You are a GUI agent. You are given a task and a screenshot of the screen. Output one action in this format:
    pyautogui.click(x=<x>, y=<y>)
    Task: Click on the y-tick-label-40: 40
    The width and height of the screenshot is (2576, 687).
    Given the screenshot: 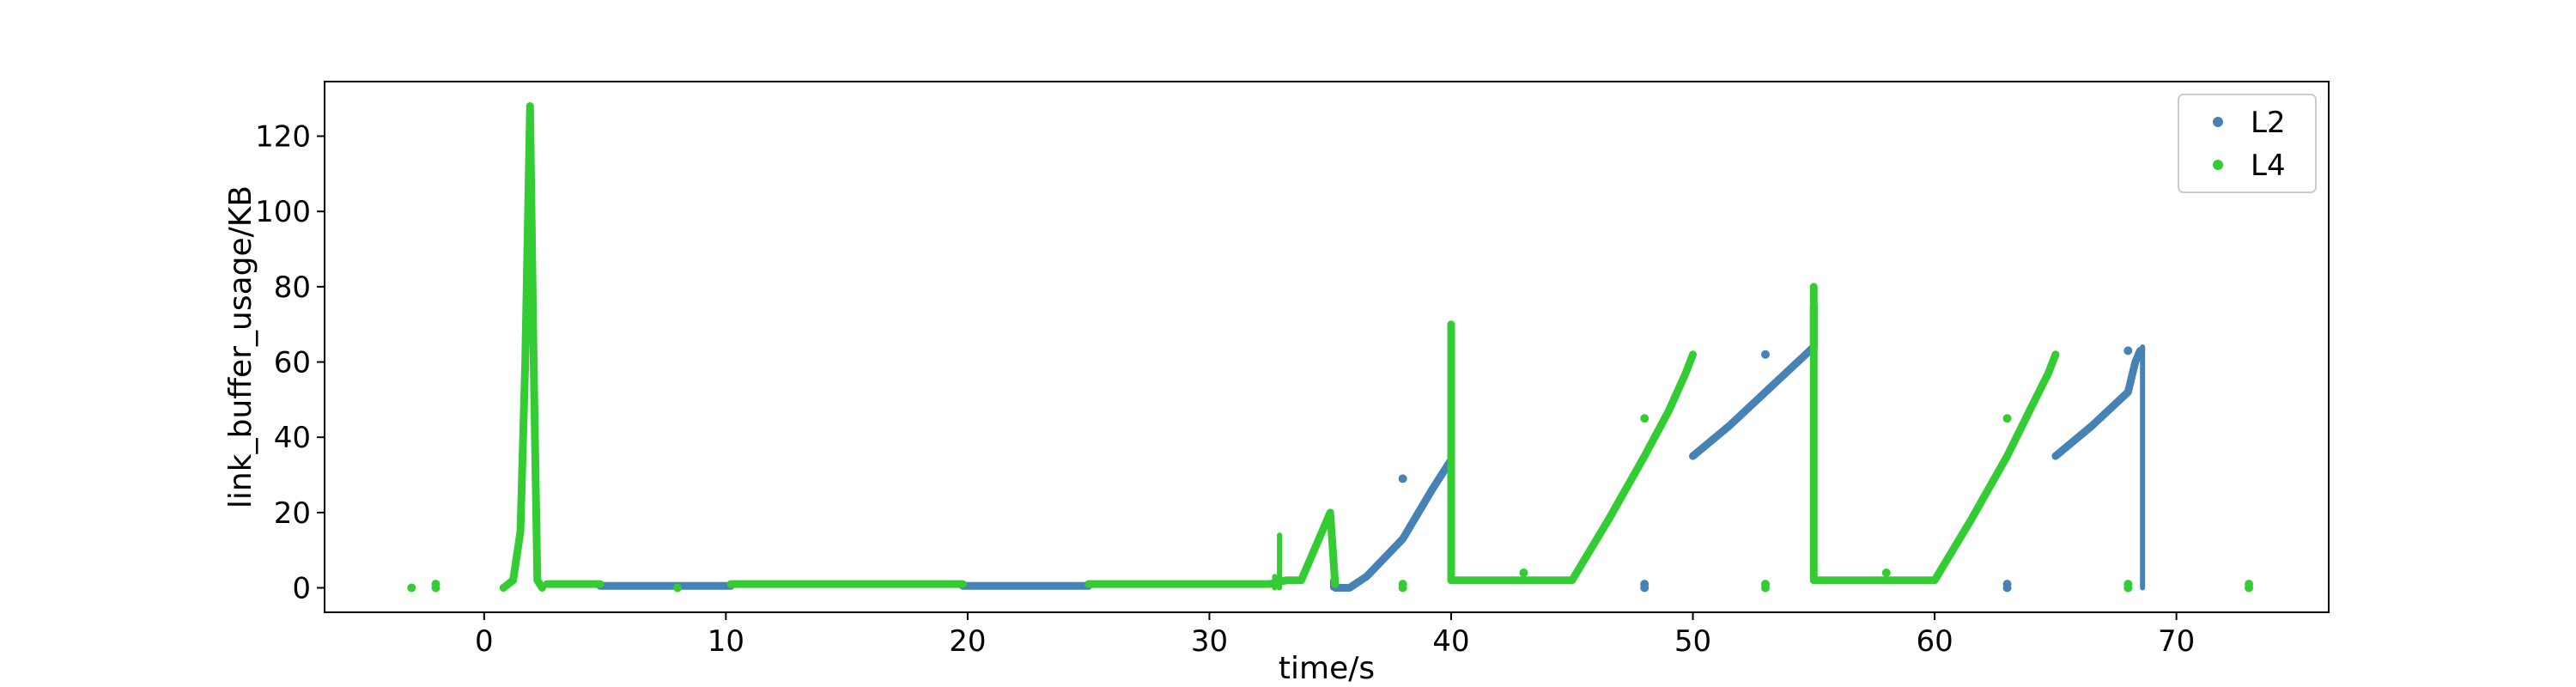 What is the action you would take?
    pyautogui.click(x=292, y=438)
    